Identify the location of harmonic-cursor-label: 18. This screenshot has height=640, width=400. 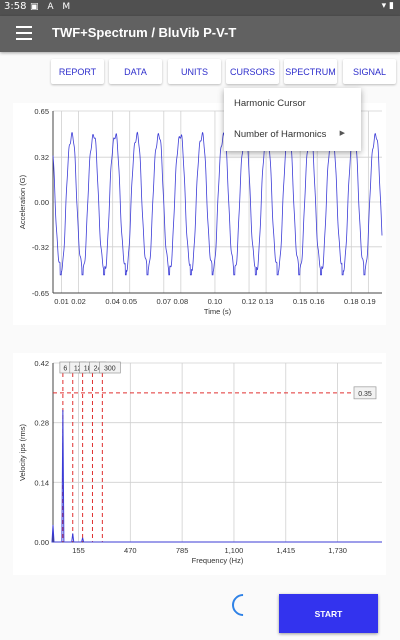
(88, 369).